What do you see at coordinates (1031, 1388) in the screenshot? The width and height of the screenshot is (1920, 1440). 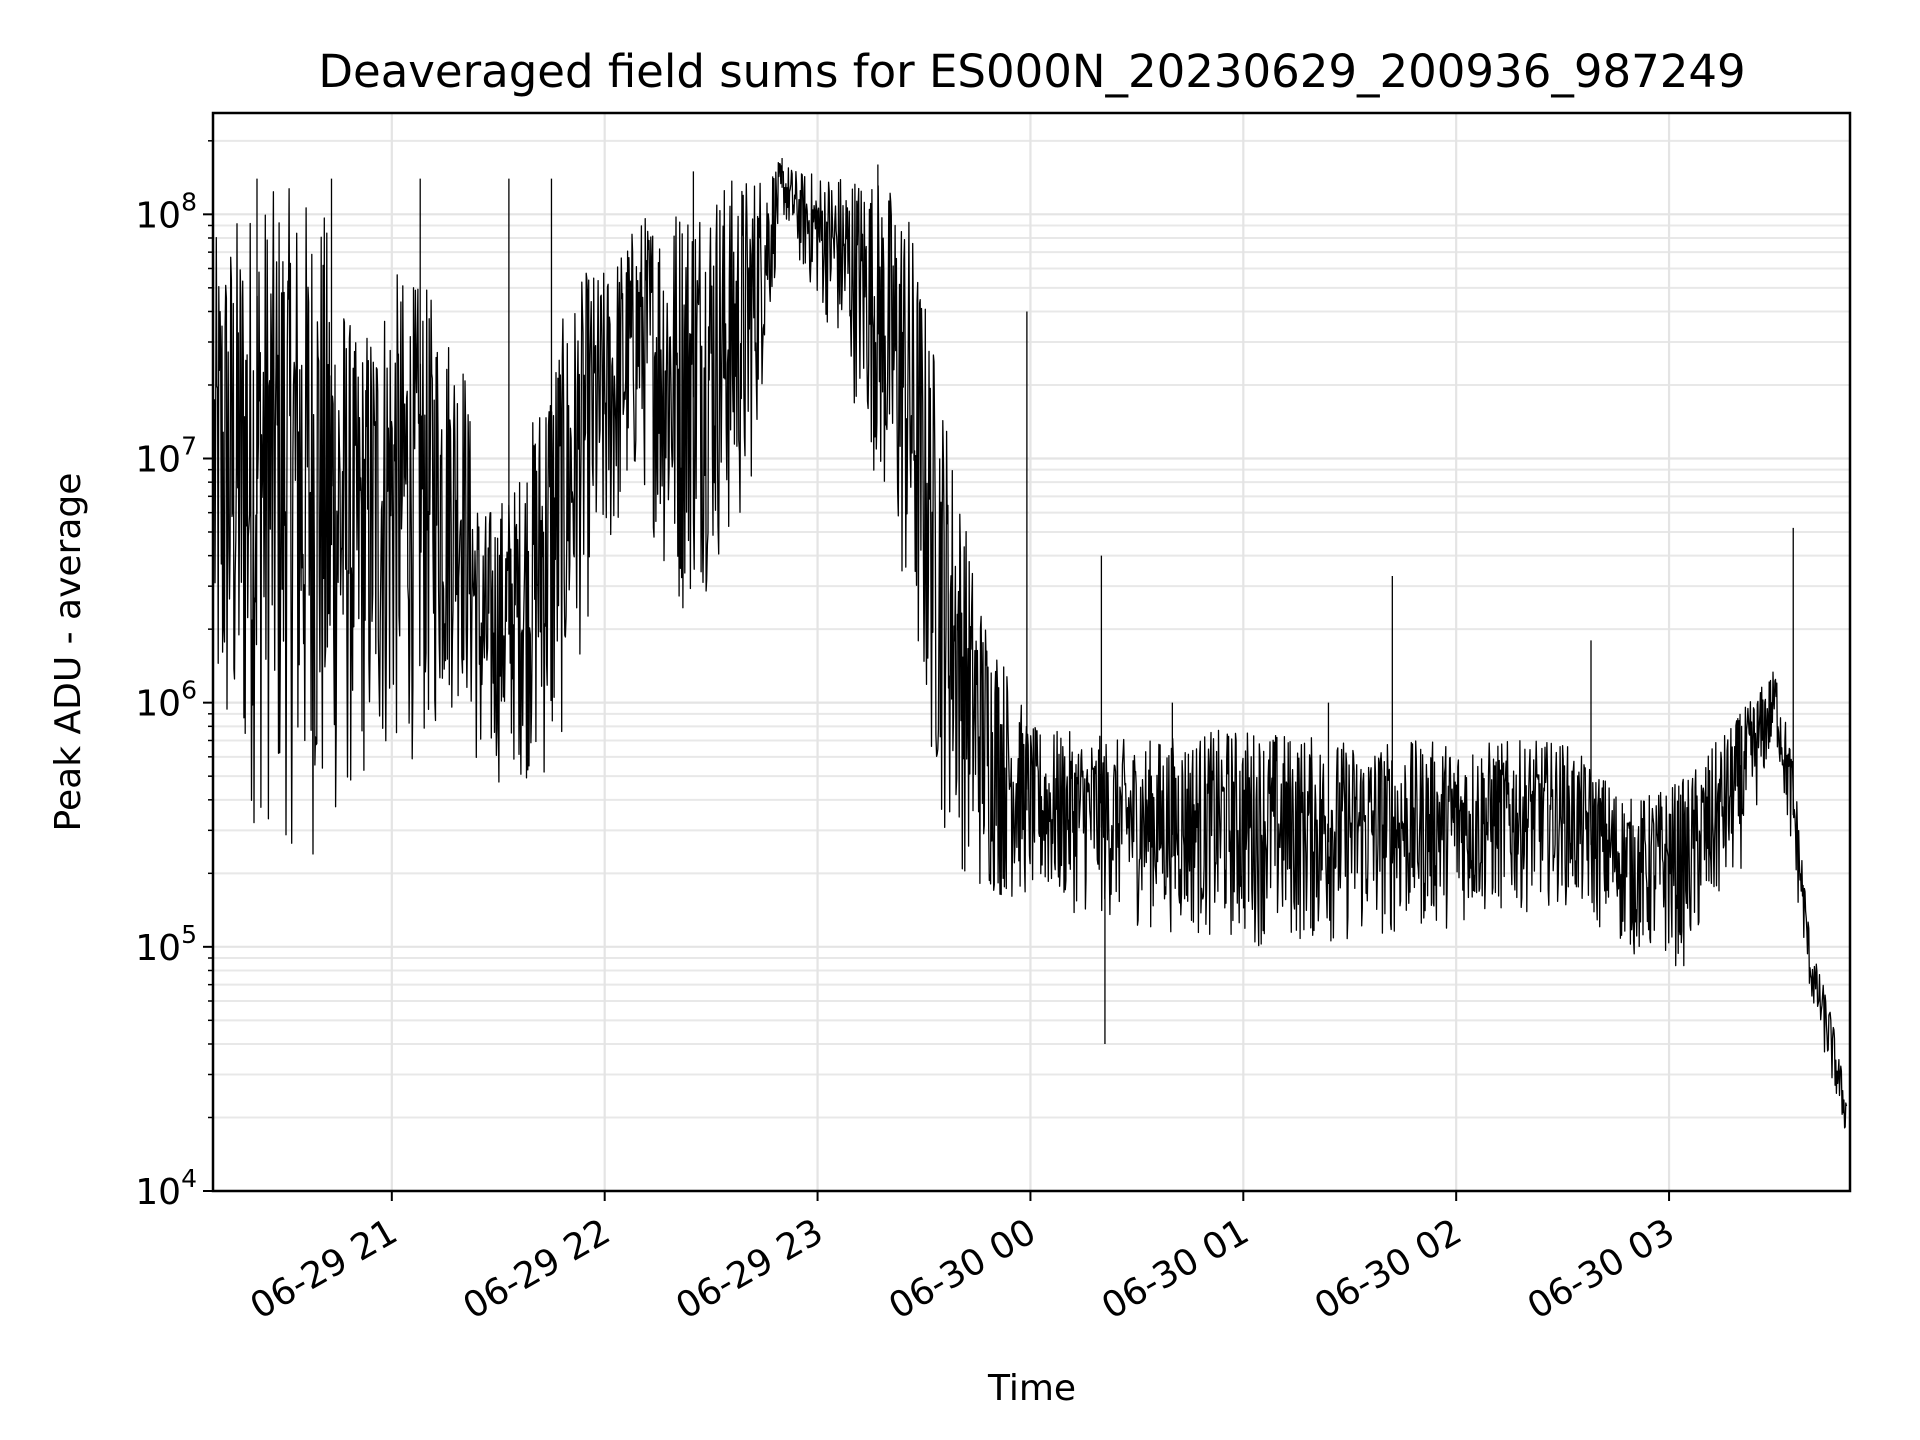 I see `x-axis-label: Time` at bounding box center [1031, 1388].